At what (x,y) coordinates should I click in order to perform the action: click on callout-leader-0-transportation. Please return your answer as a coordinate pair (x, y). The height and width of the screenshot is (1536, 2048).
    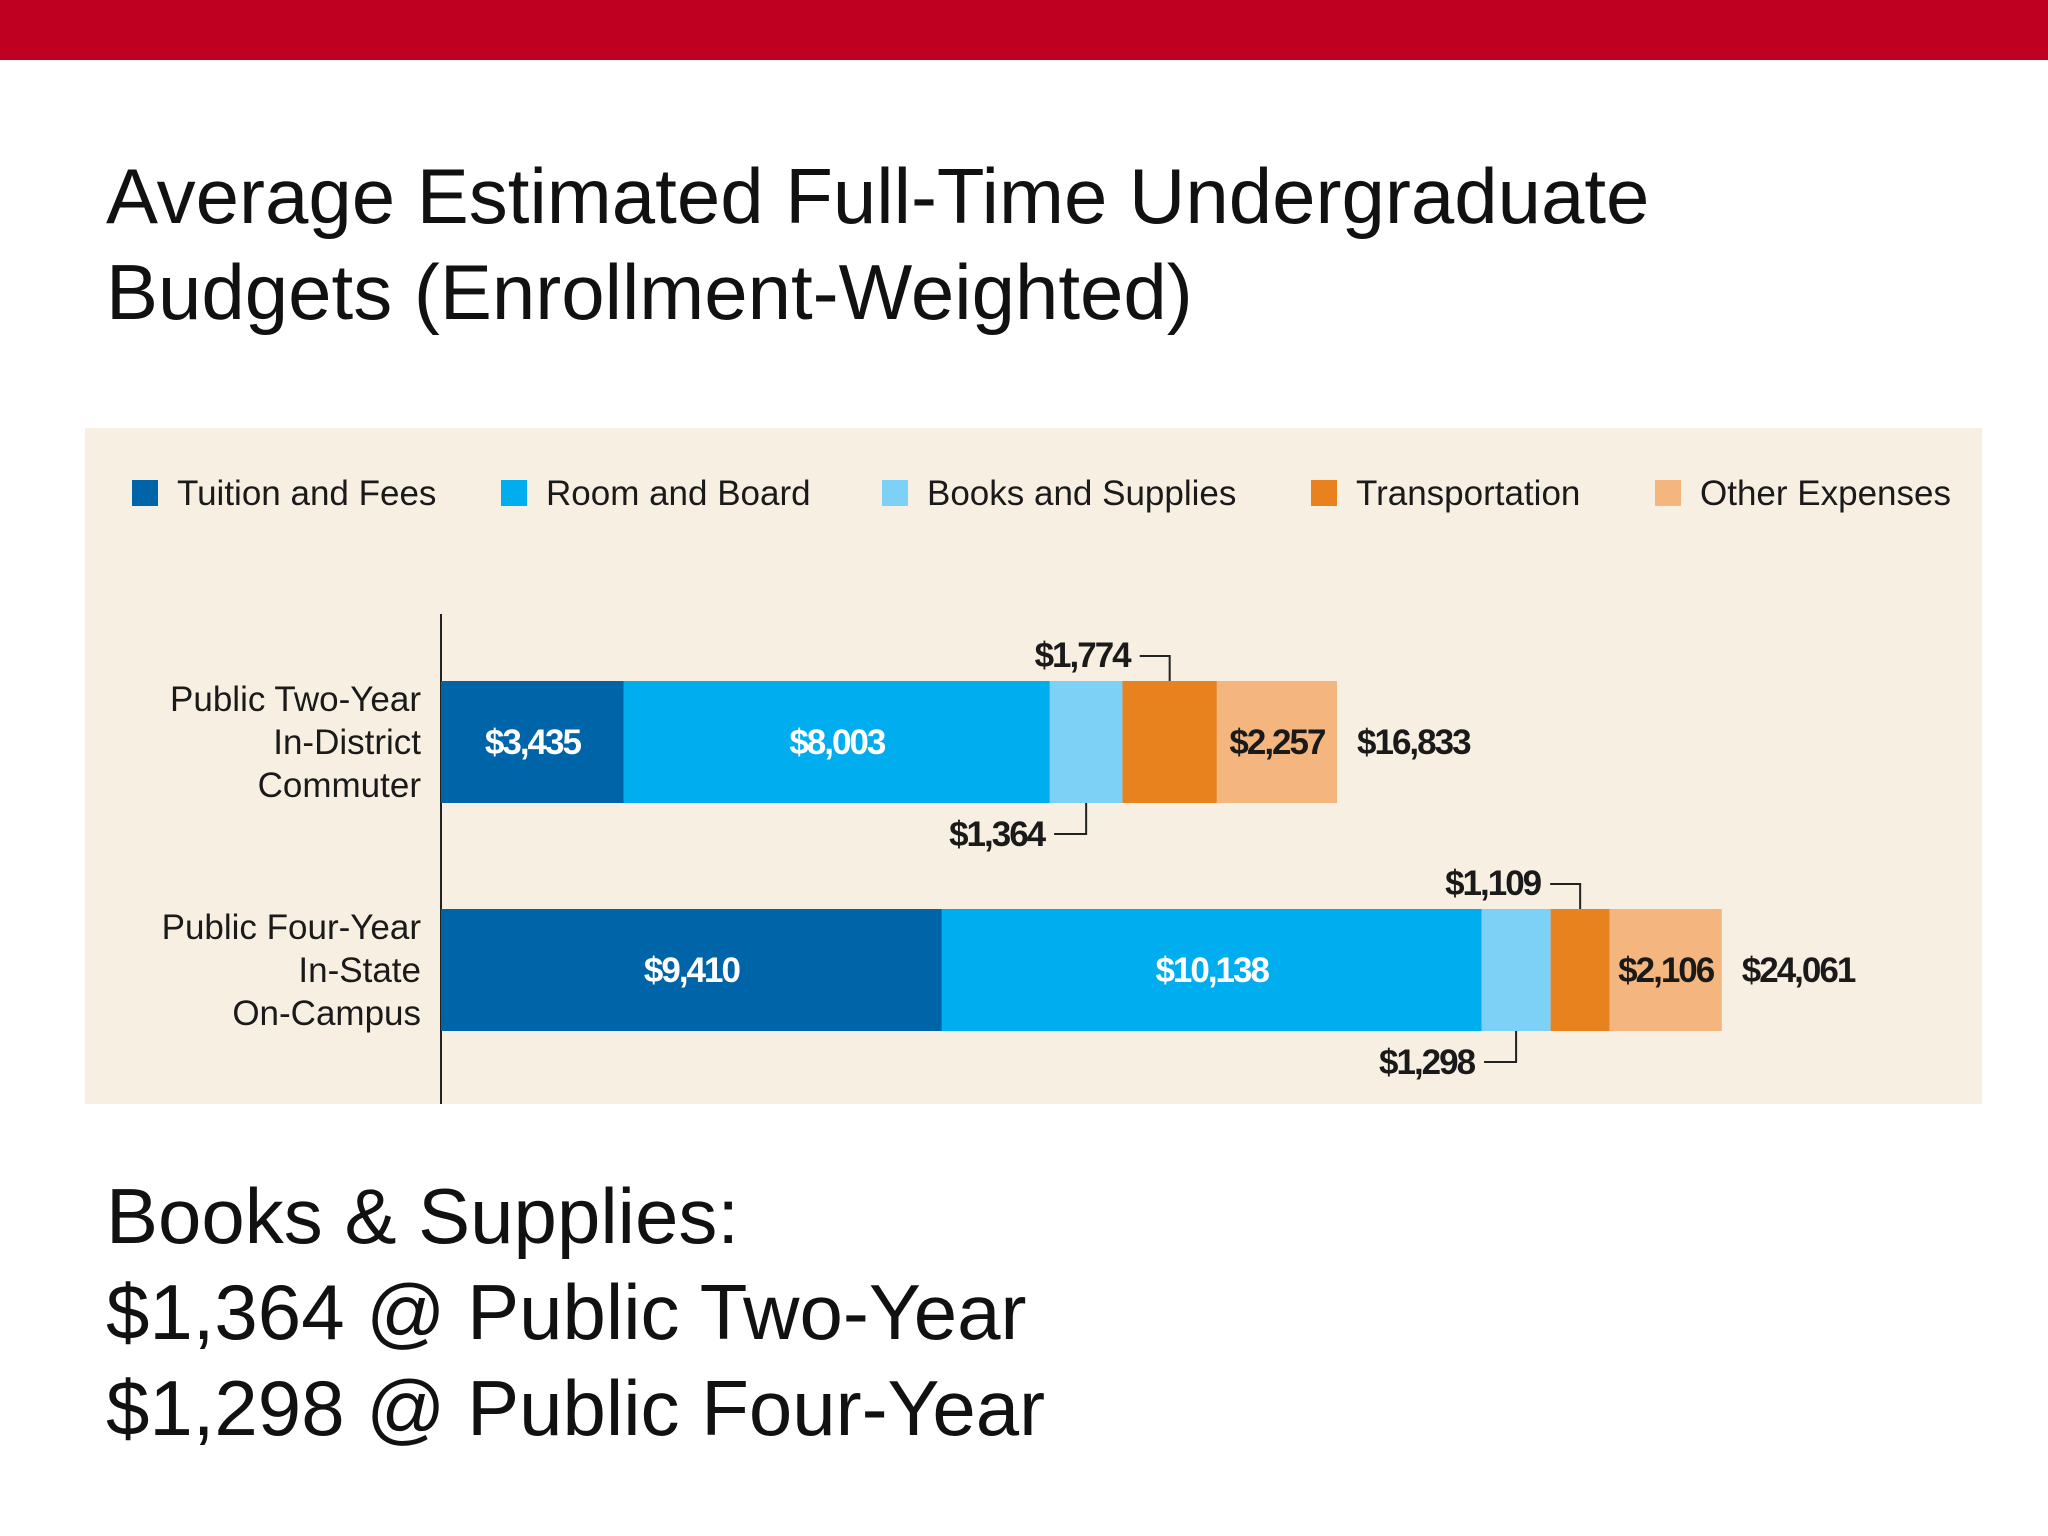
    Looking at the image, I should click on (1155, 668).